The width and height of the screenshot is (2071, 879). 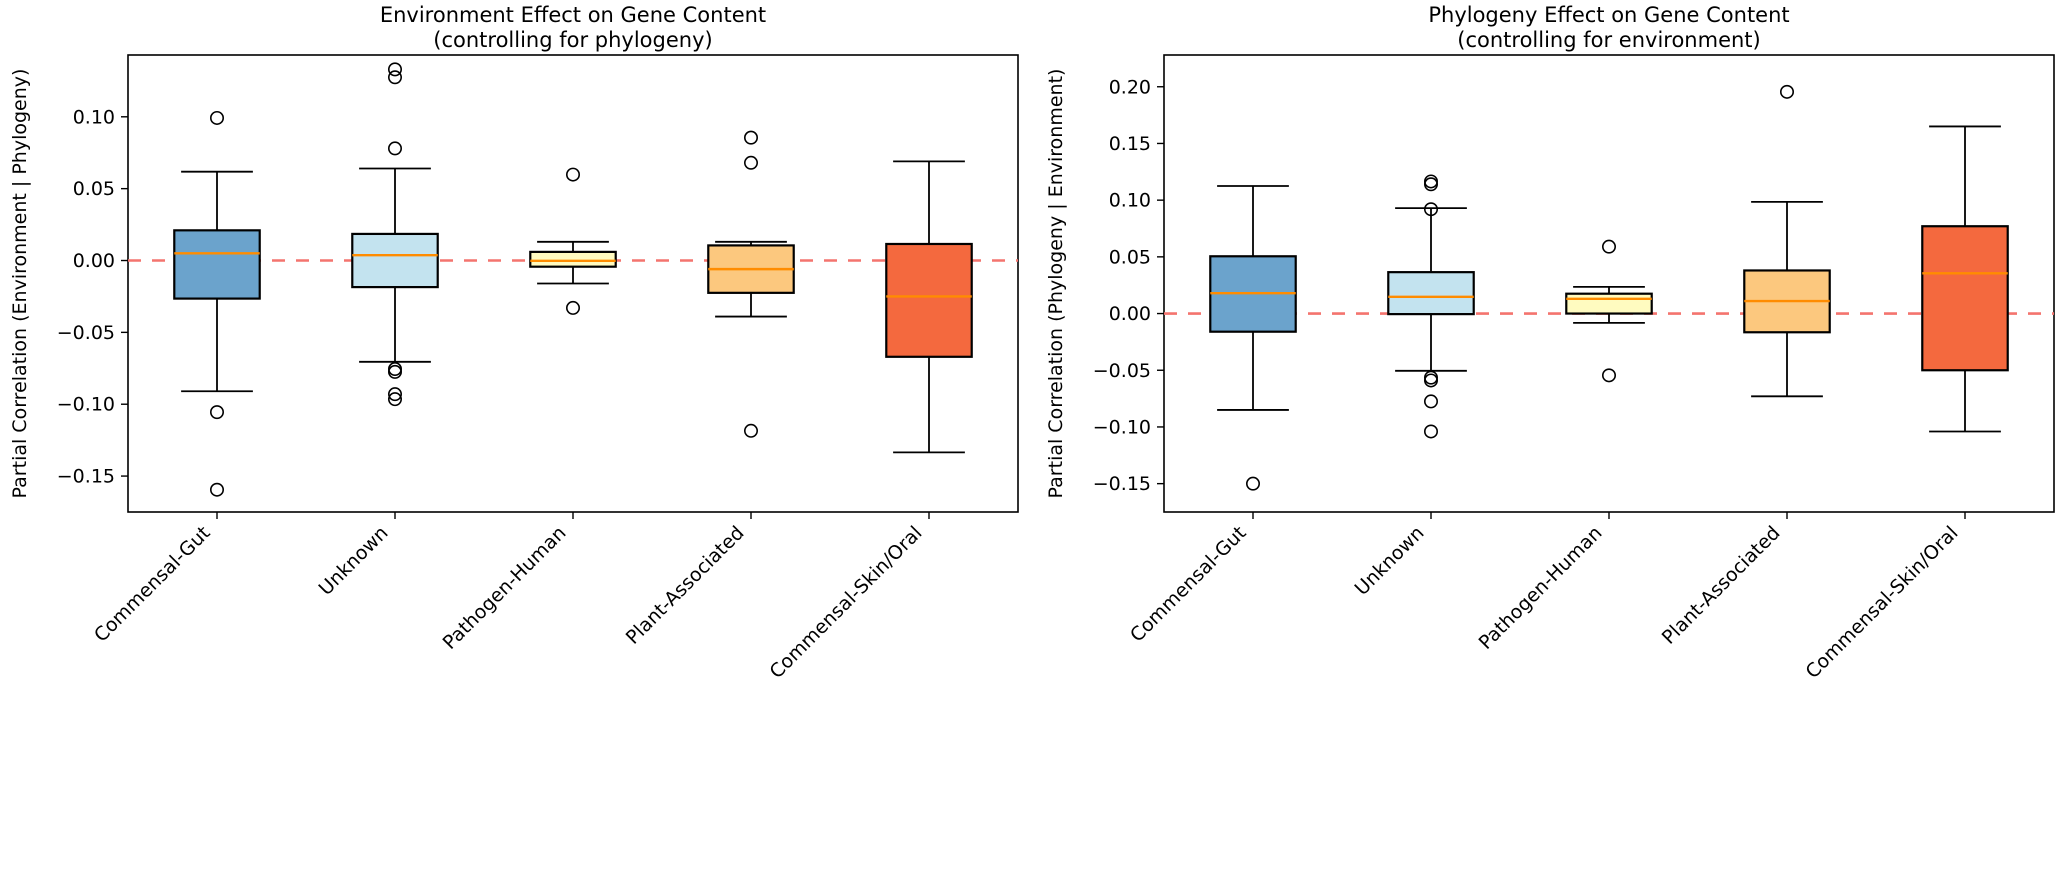 What do you see at coordinates (573, 15) in the screenshot?
I see `panel-title-line1: Environment Effect on Gene Content` at bounding box center [573, 15].